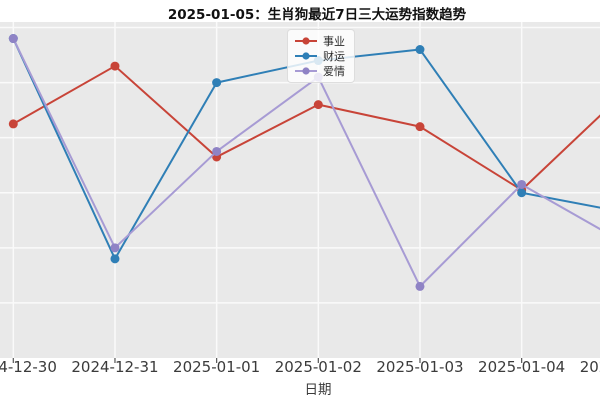  What do you see at coordinates (115, 367) in the screenshot?
I see `x-tick-label: 2024-12-31` at bounding box center [115, 367].